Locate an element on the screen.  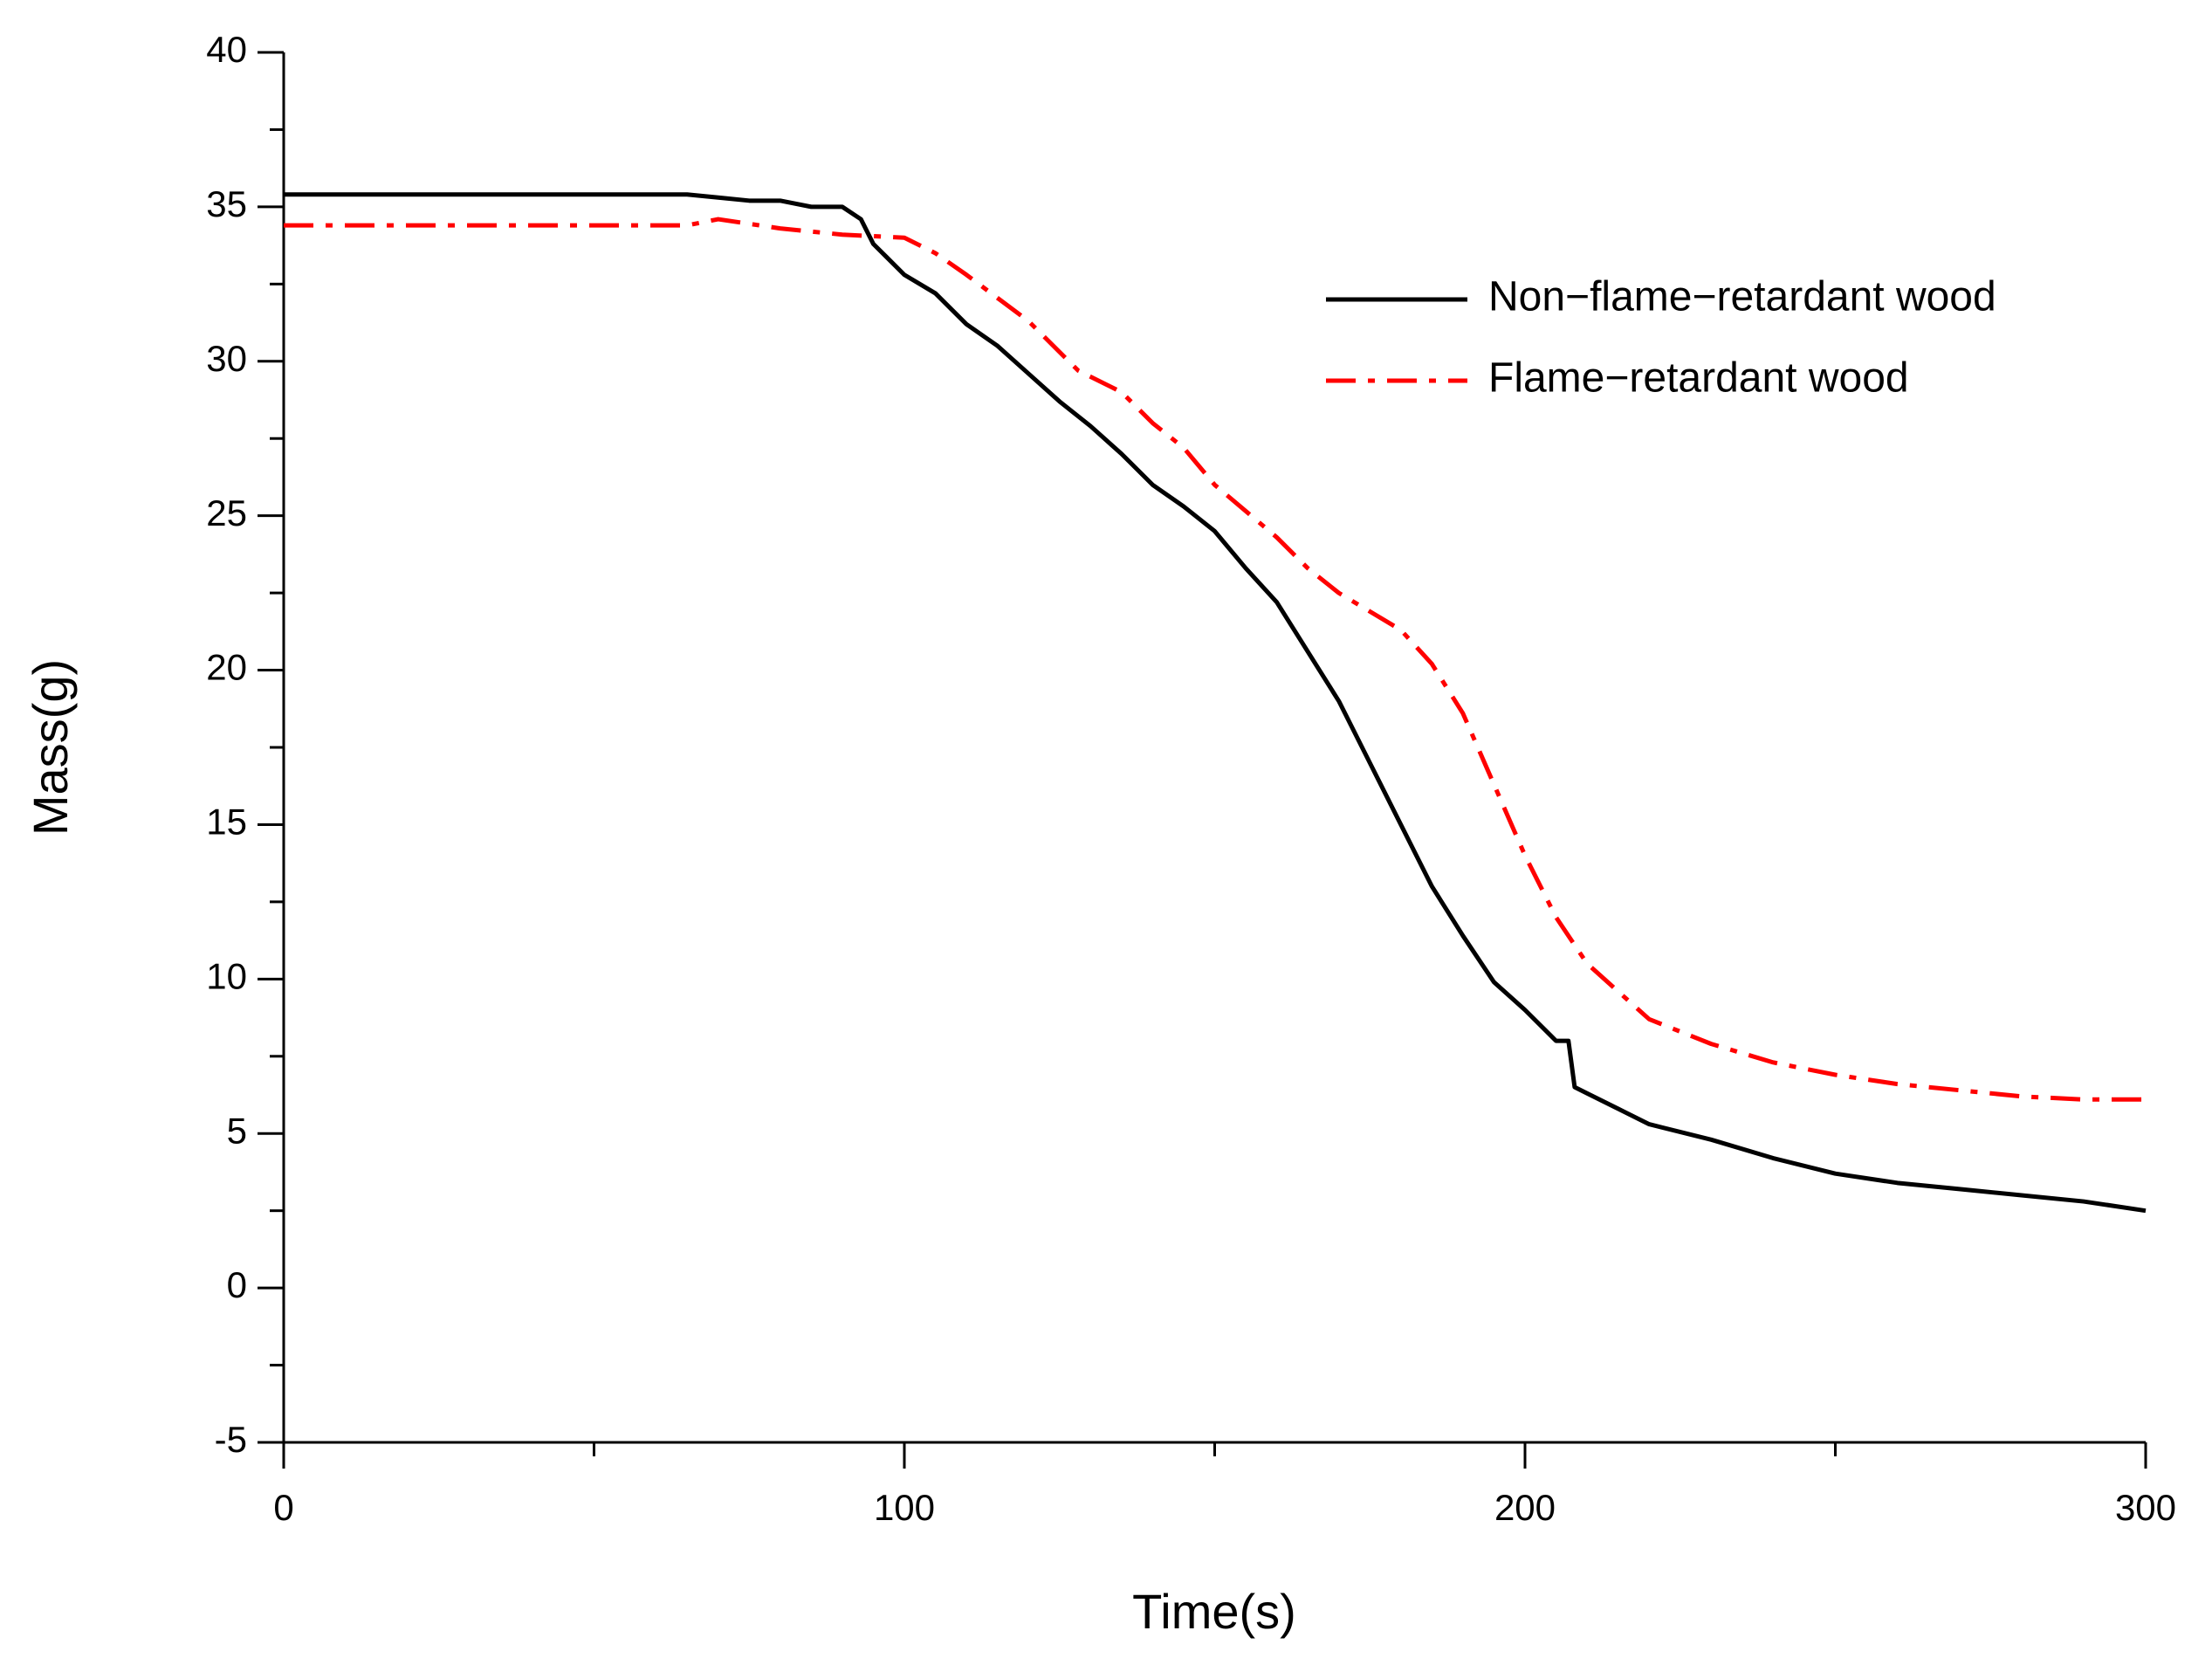
legend-label: Non−flame−retardant wood is located at coordinates (1742, 297).